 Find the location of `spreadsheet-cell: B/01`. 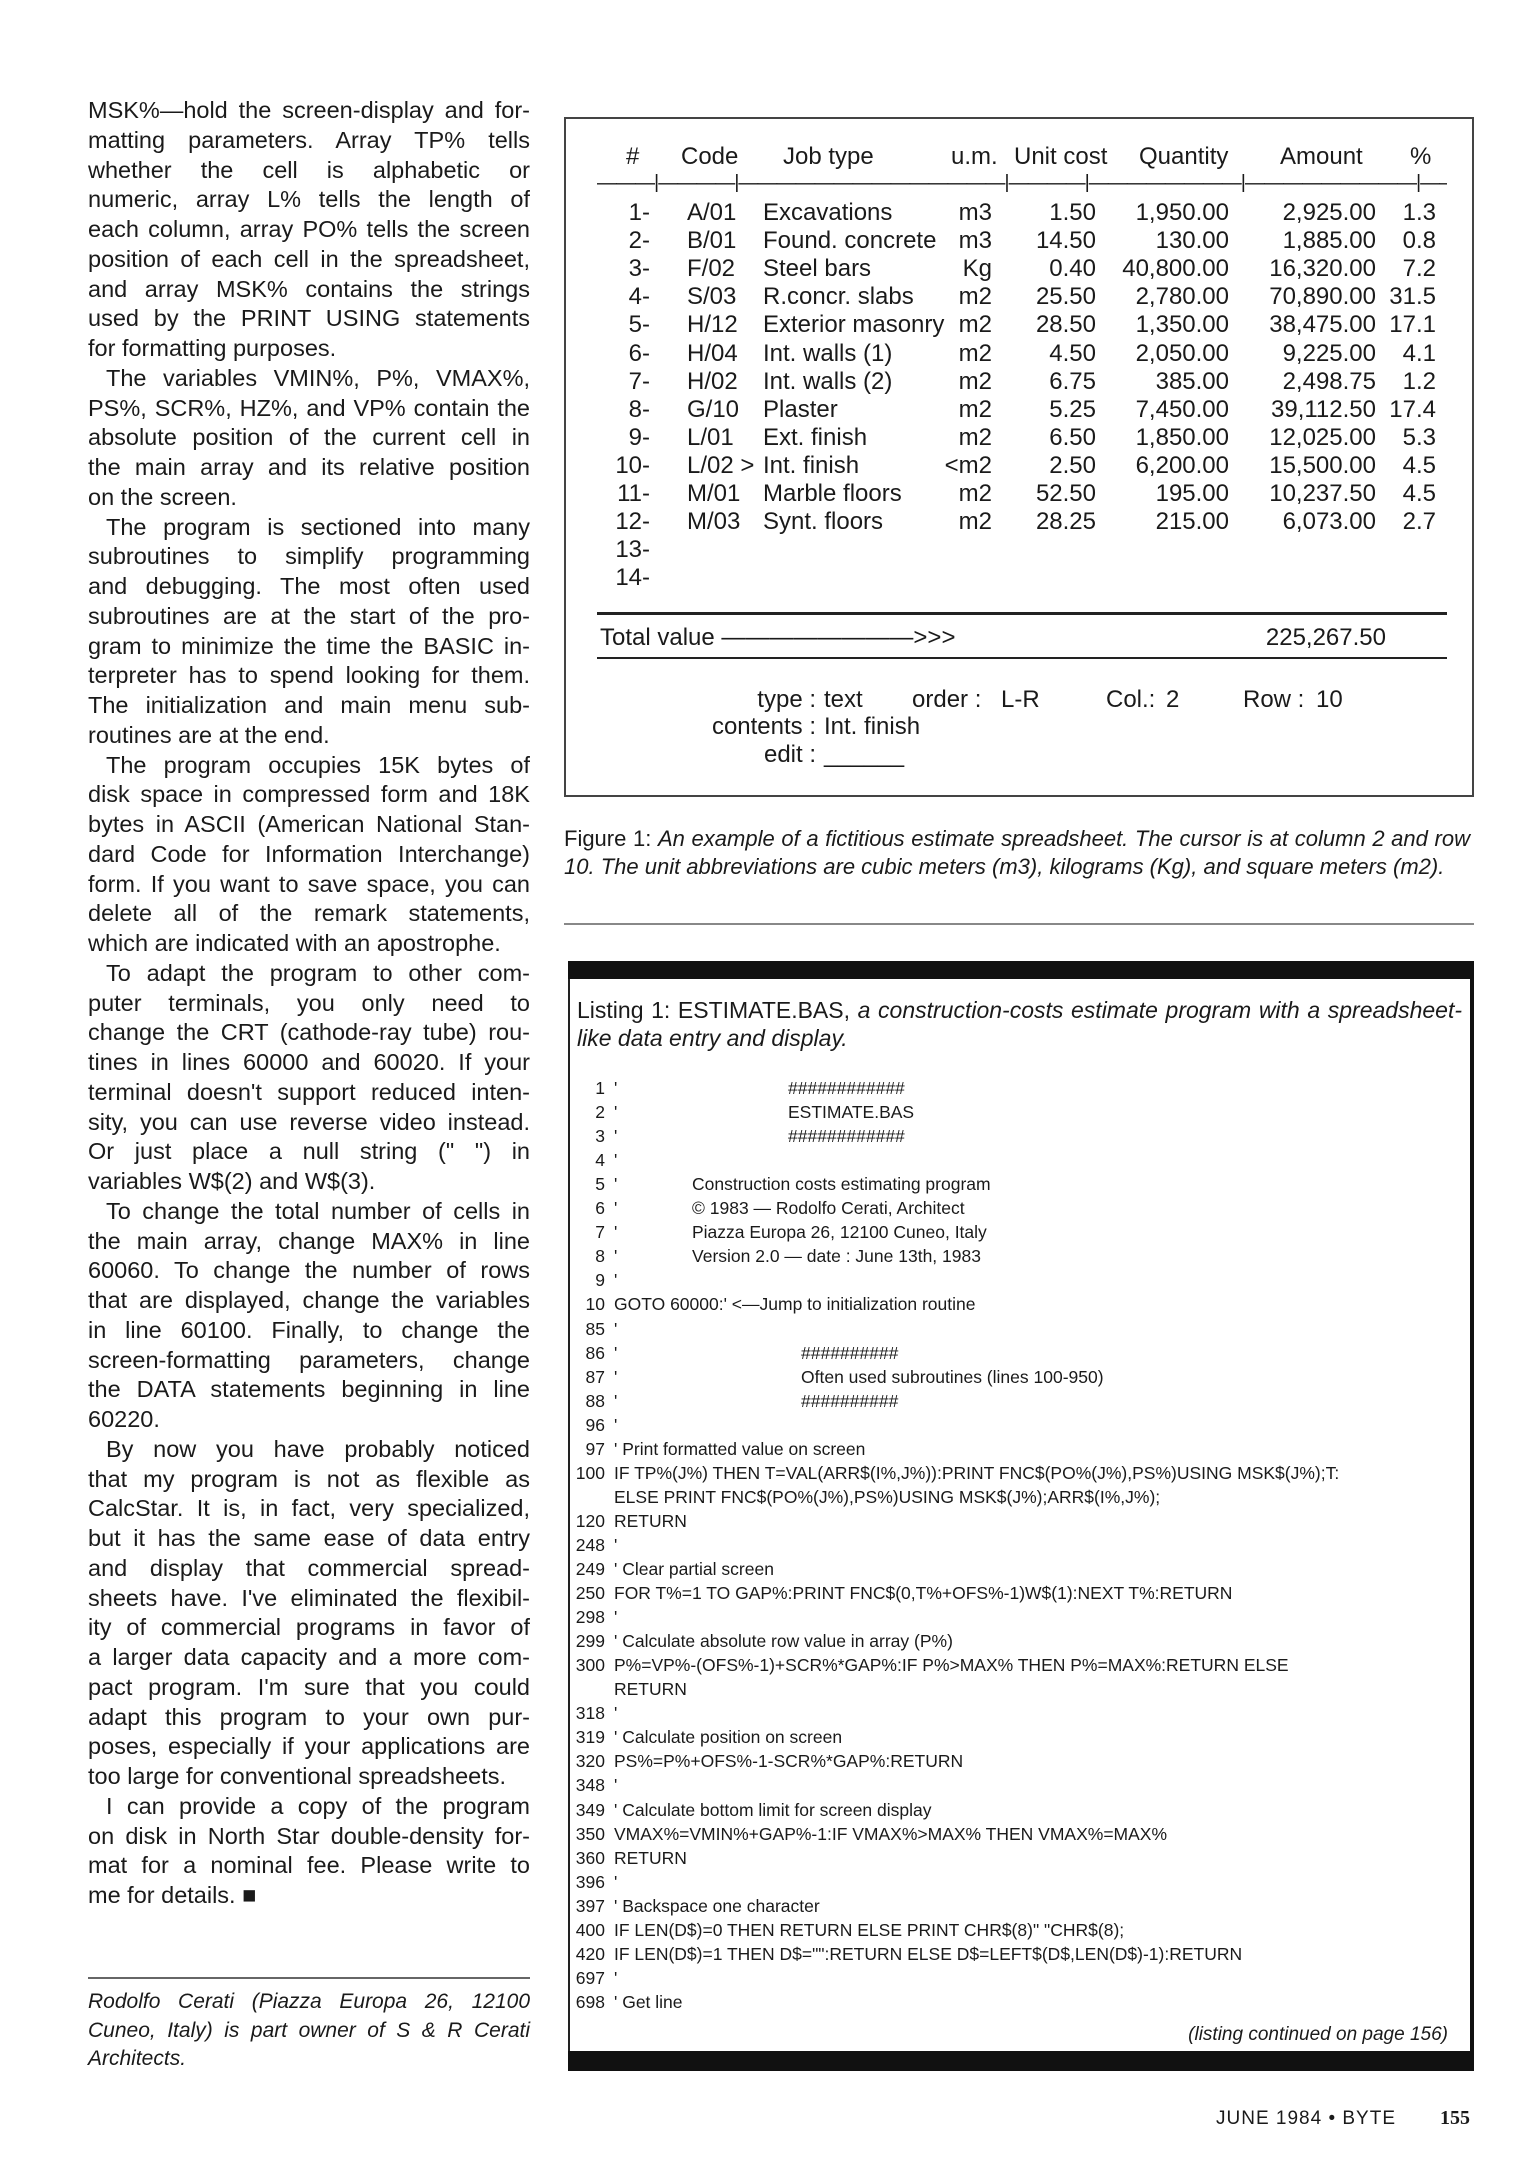

spreadsheet-cell: B/01 is located at coordinates (712, 241).